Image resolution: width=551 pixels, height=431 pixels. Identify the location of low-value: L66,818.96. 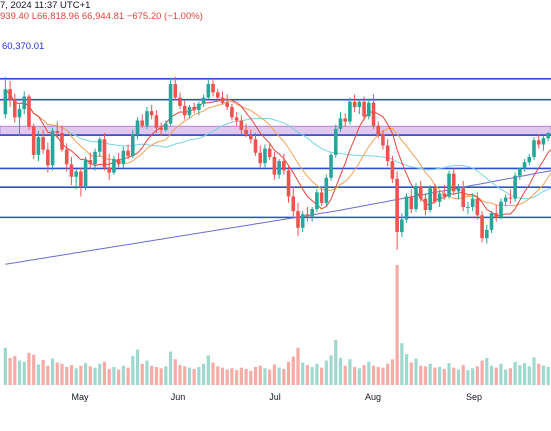
(55, 16).